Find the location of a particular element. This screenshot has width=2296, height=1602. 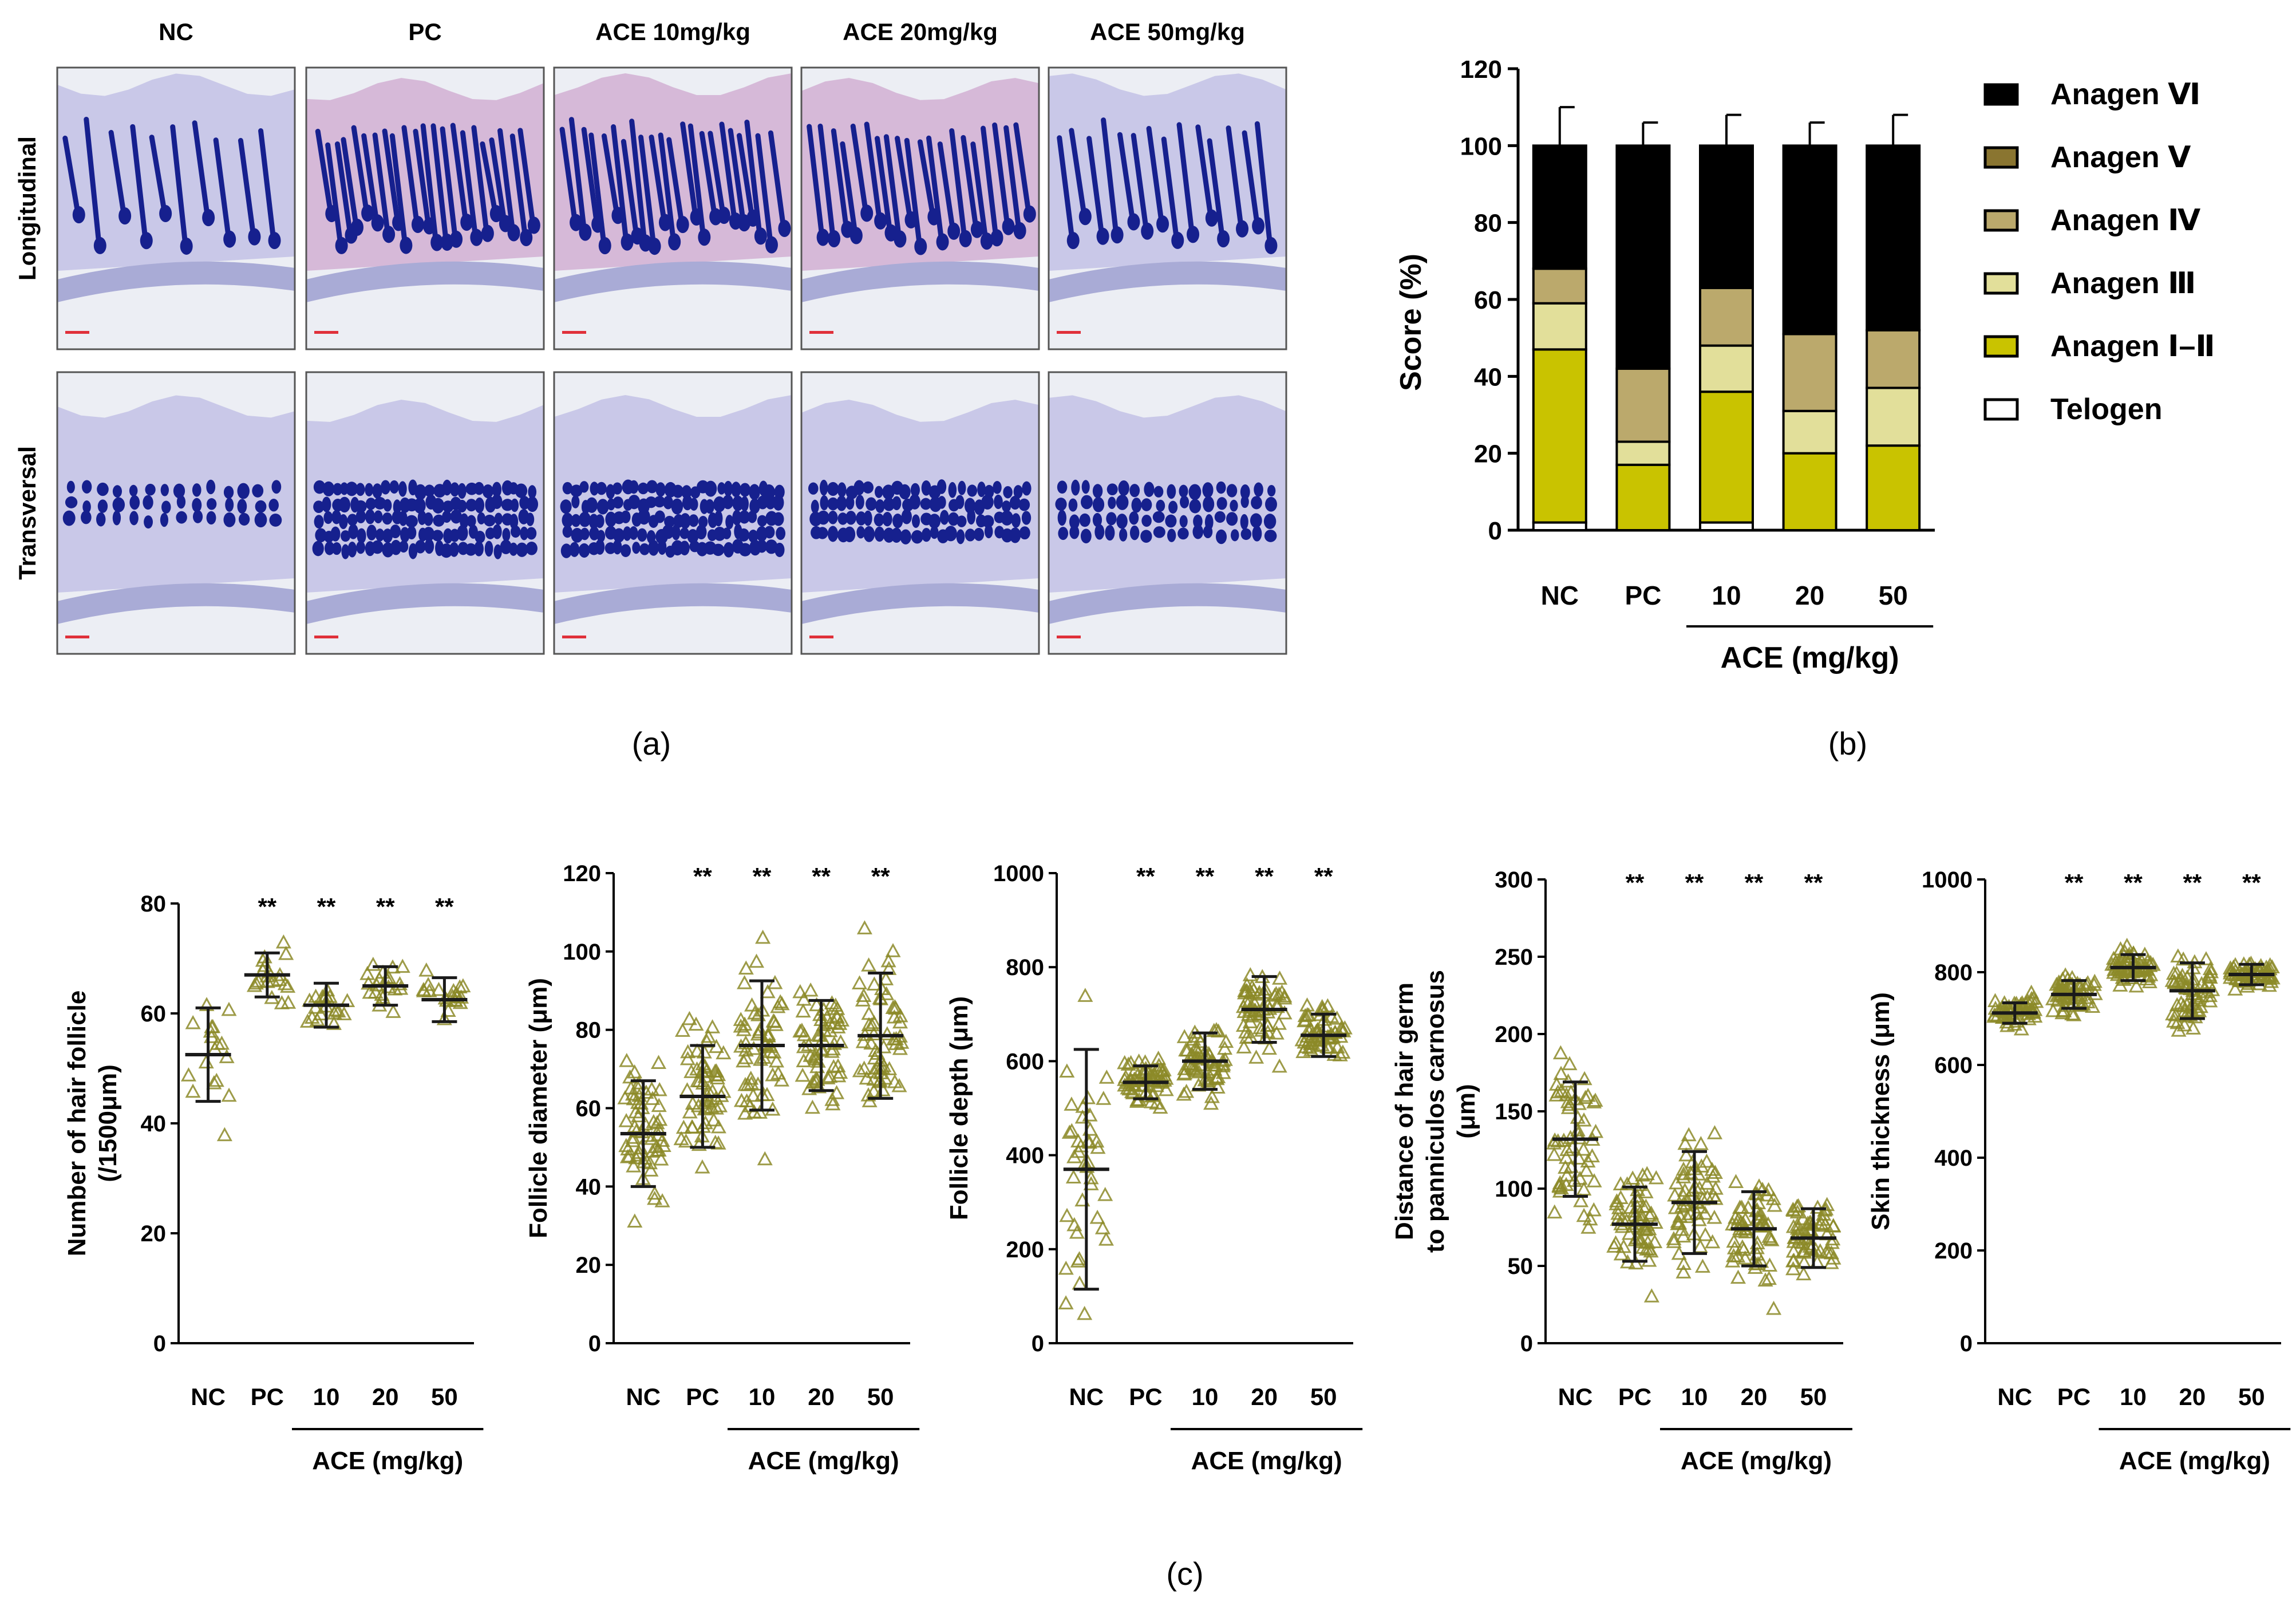

muscle-layer is located at coordinates (176, 282).